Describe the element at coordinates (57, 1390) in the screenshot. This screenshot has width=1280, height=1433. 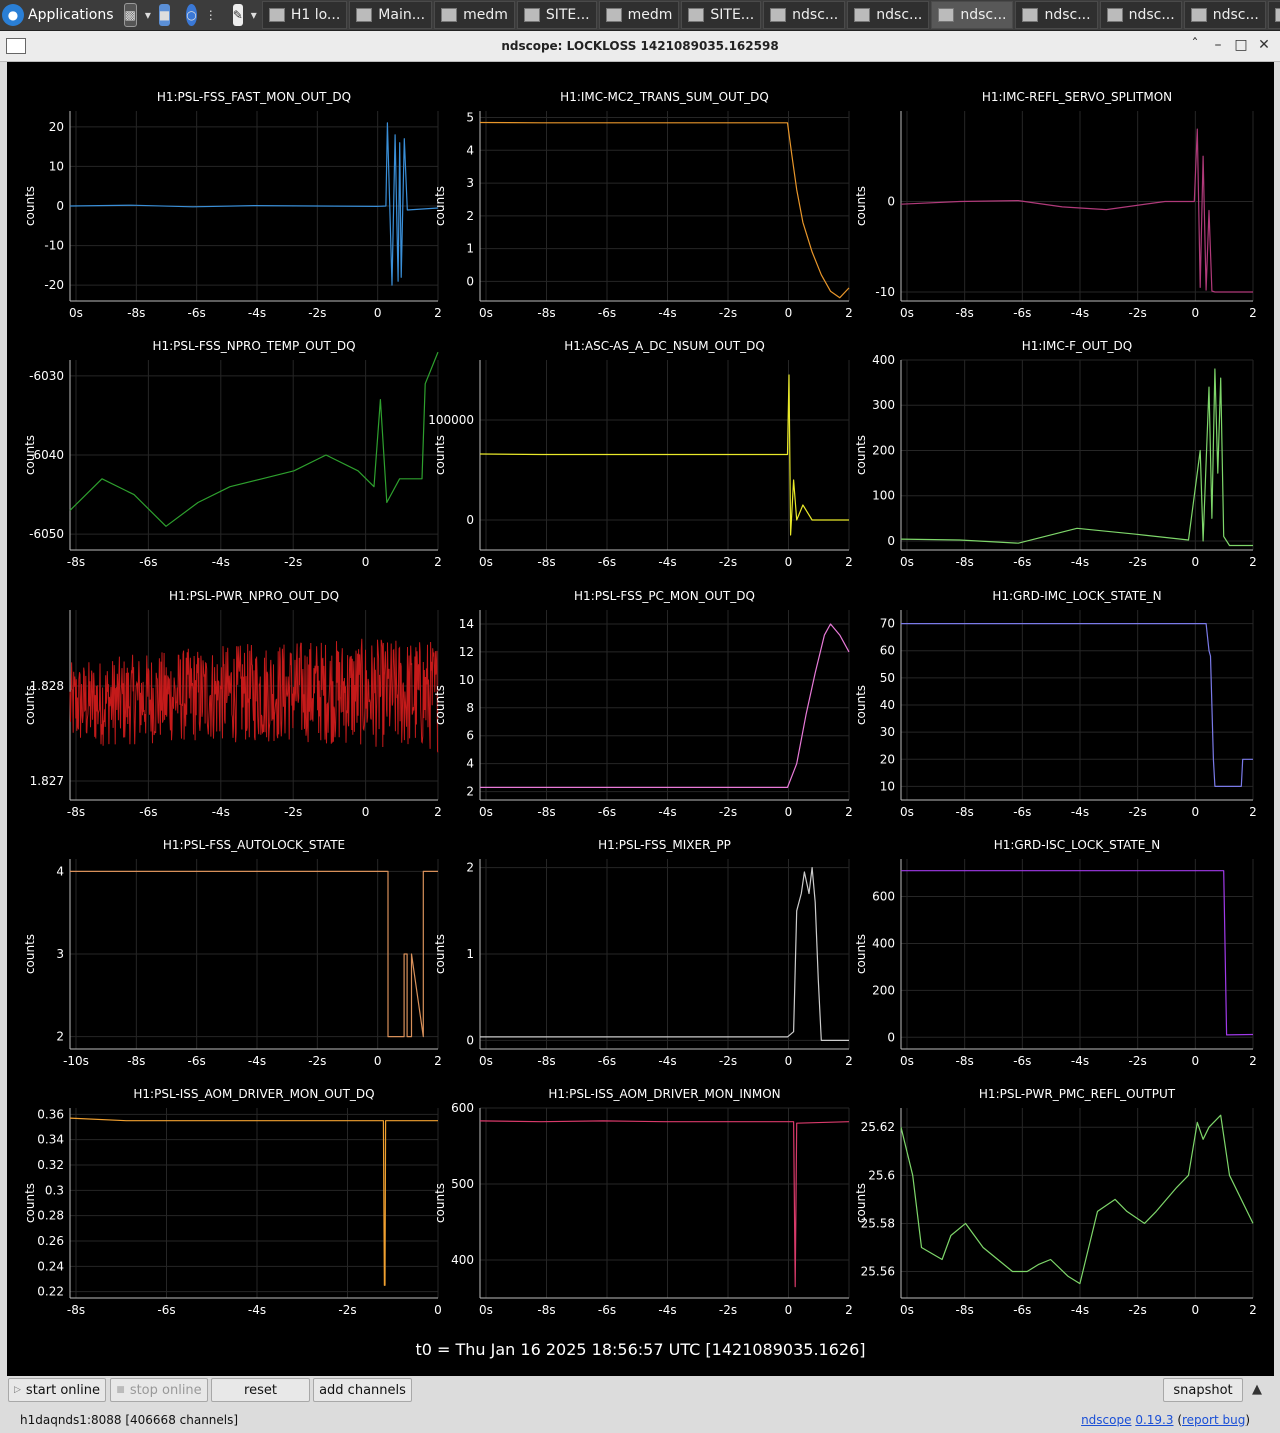
I see `start-online-button: ▷ start online` at that location.